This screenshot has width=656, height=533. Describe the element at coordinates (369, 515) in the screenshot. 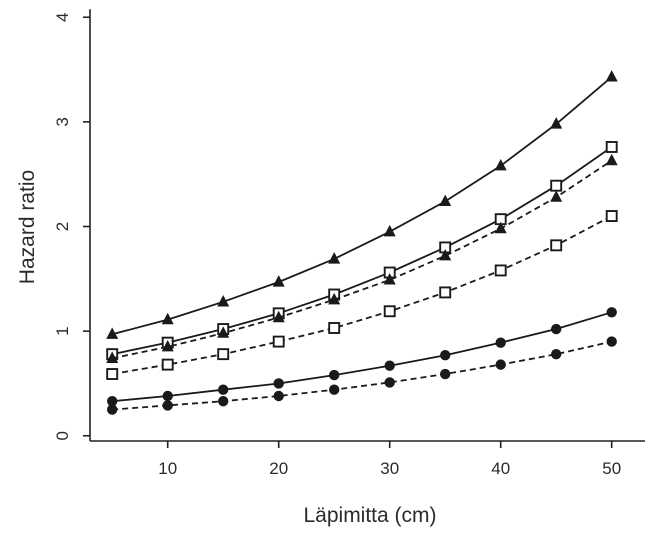

I see `x-axis-label: Läpimitta (cm)` at that location.